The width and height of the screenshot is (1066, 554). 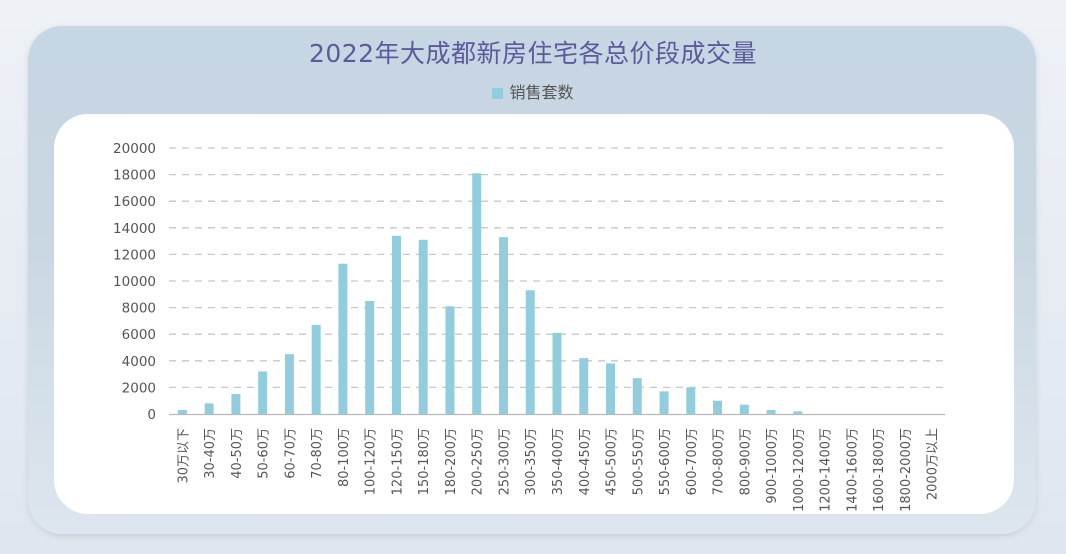 What do you see at coordinates (424, 461) in the screenshot?
I see `x-tick-label: 150-180万` at bounding box center [424, 461].